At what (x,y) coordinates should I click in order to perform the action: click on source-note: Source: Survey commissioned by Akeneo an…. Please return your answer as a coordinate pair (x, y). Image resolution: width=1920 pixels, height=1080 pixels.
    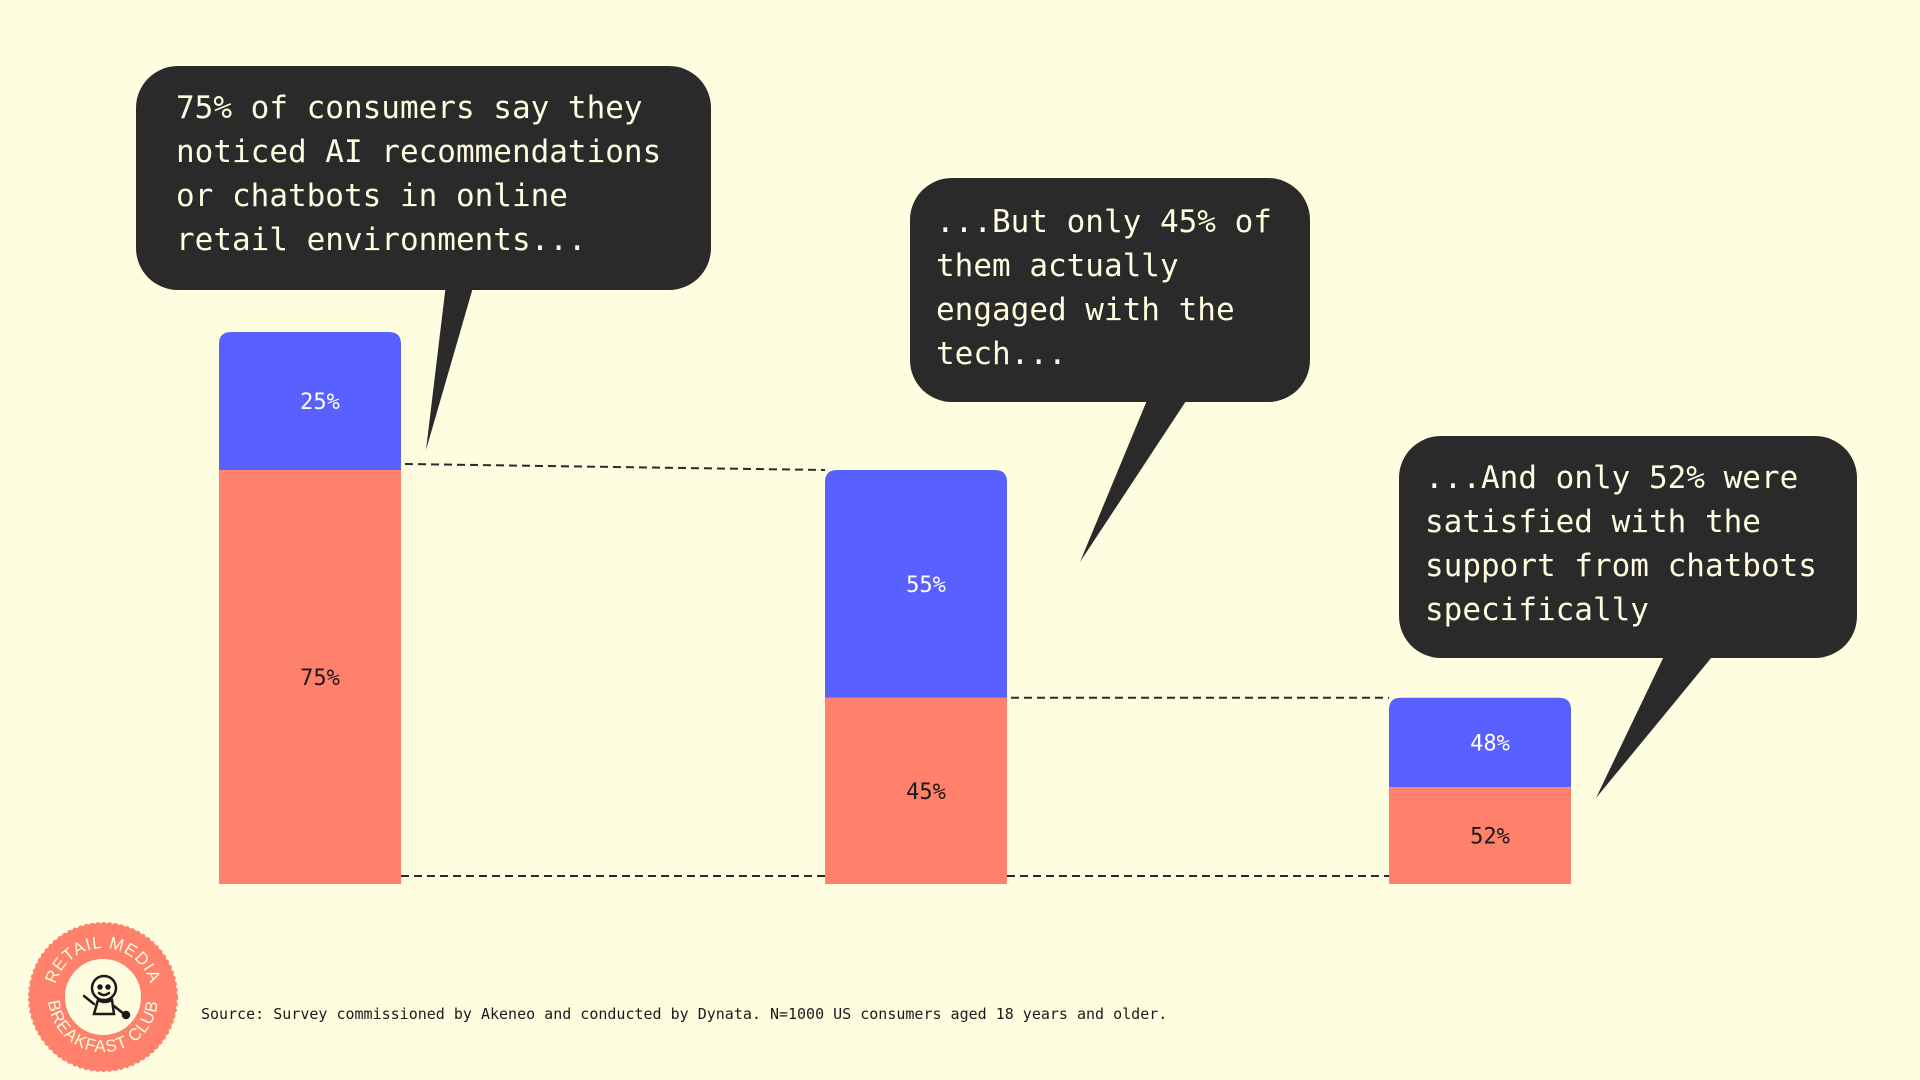
    Looking at the image, I should click on (684, 1014).